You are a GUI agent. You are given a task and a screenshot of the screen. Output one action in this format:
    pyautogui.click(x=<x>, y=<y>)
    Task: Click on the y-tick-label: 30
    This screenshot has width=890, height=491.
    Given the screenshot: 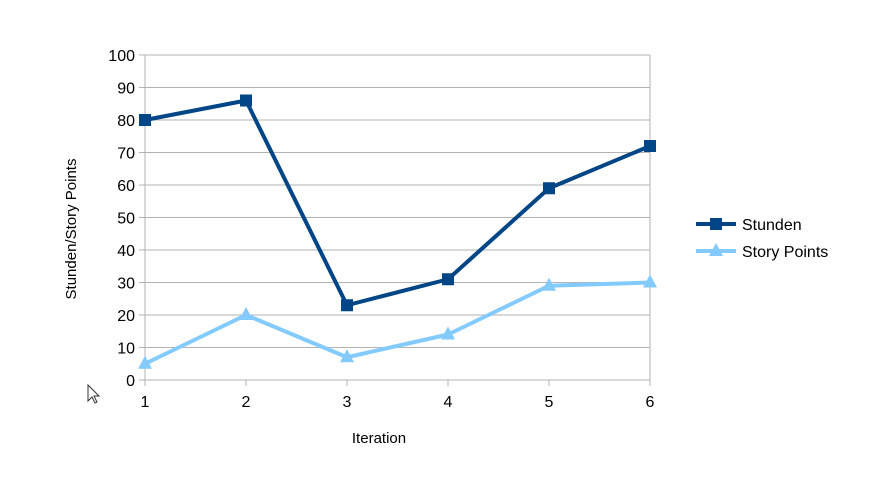 What is the action you would take?
    pyautogui.click(x=126, y=284)
    